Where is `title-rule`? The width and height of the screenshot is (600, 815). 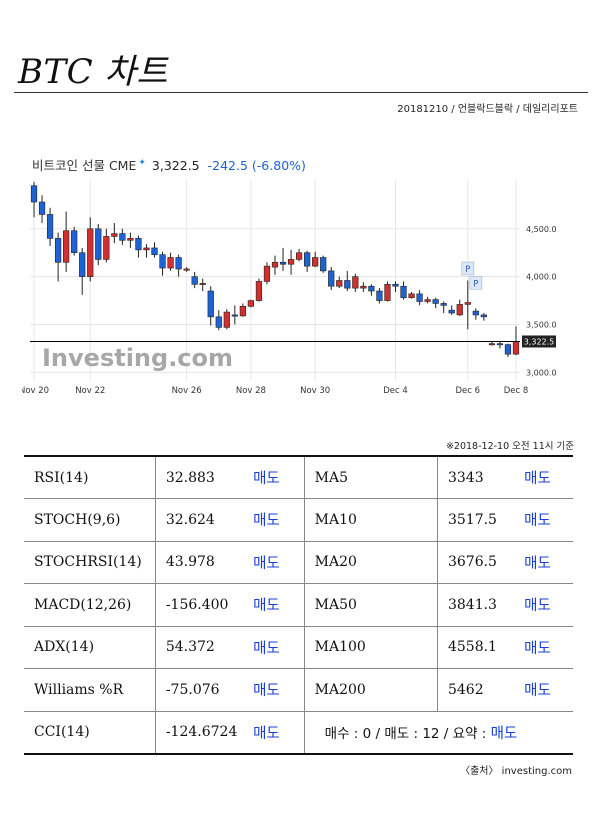
title-rule is located at coordinates (301, 92).